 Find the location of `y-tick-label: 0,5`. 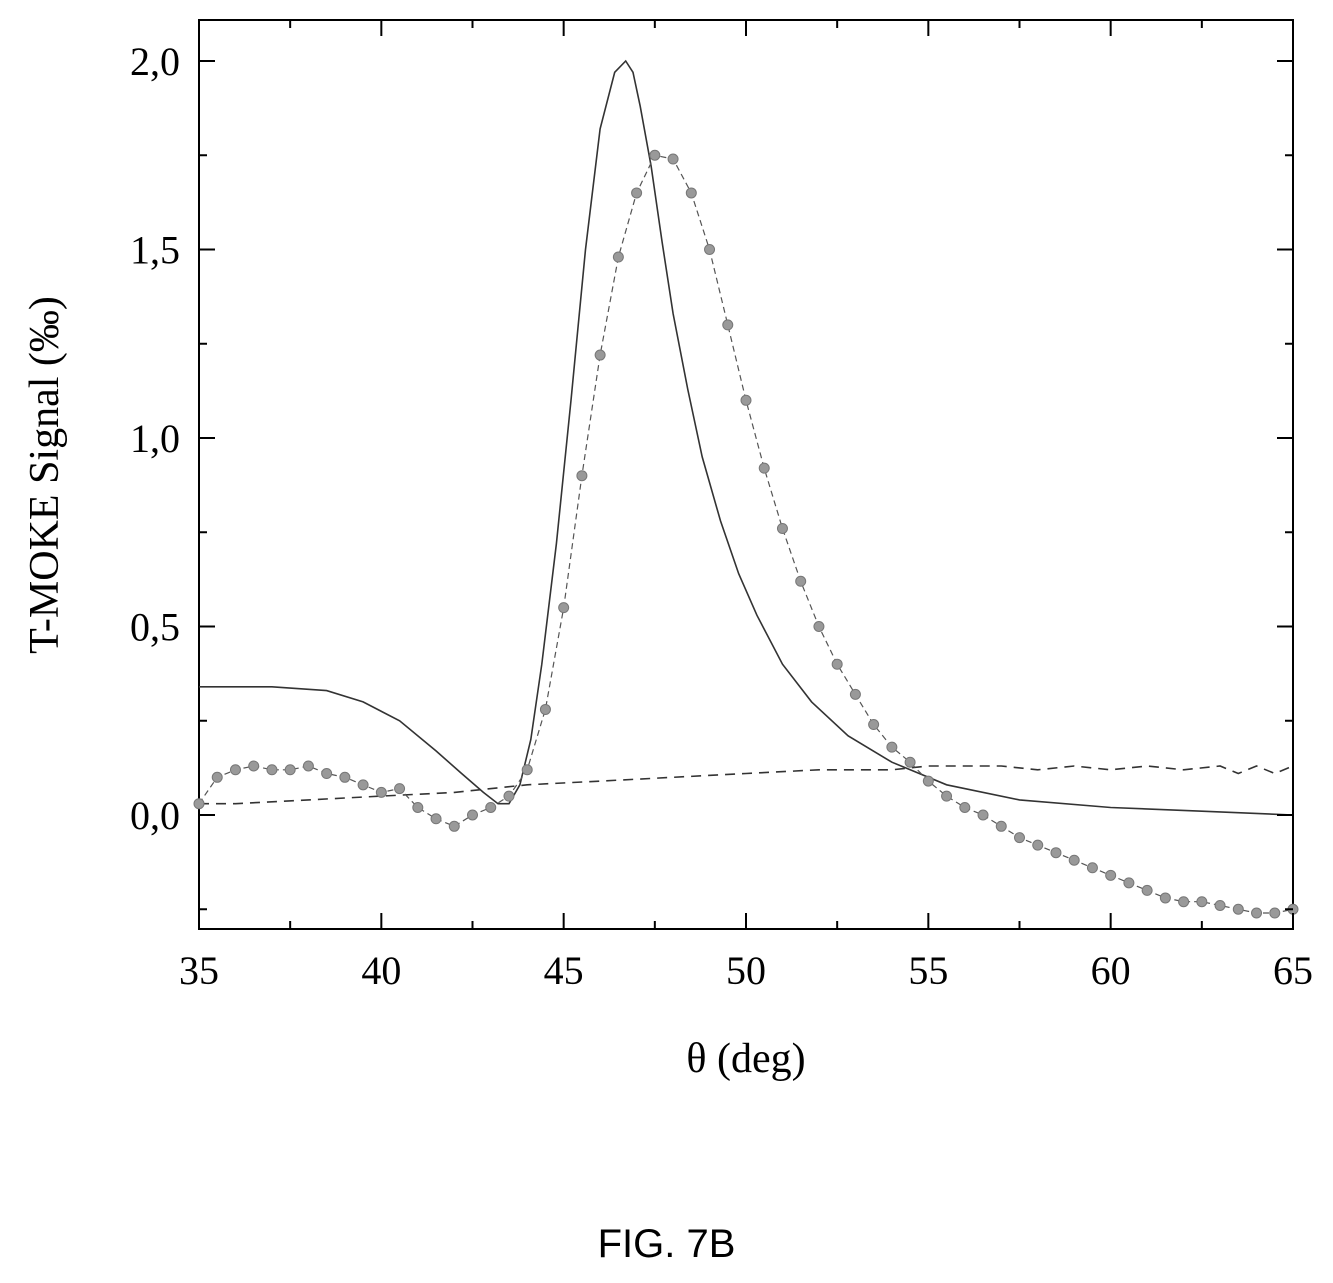

y-tick-label: 0,5 is located at coordinates (155, 627).